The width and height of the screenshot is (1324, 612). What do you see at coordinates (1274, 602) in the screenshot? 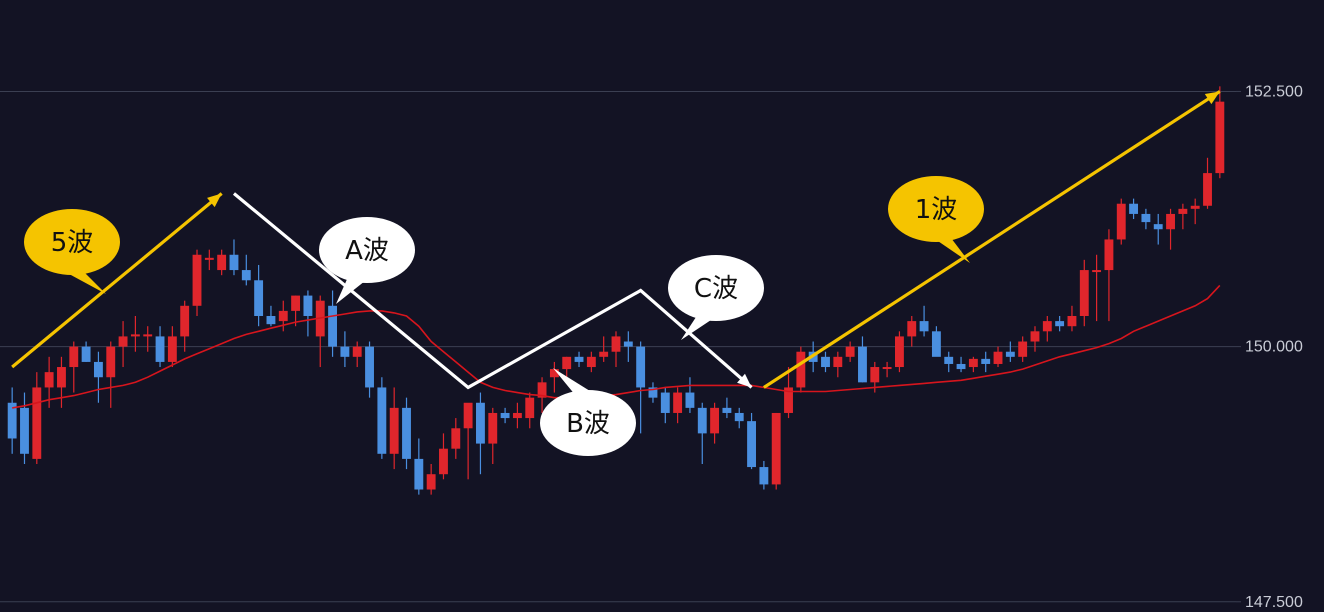
I see `y-tick-label: 147.500` at bounding box center [1274, 602].